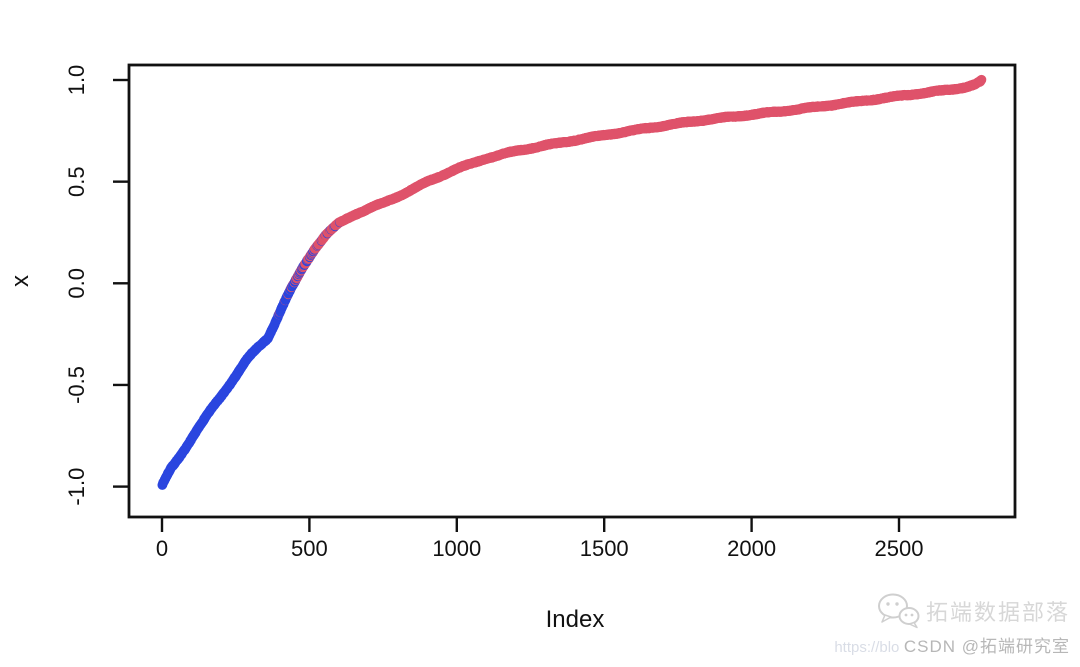 Image resolution: width=1080 pixels, height=667 pixels. I want to click on x-tick-label: 500, so click(309, 548).